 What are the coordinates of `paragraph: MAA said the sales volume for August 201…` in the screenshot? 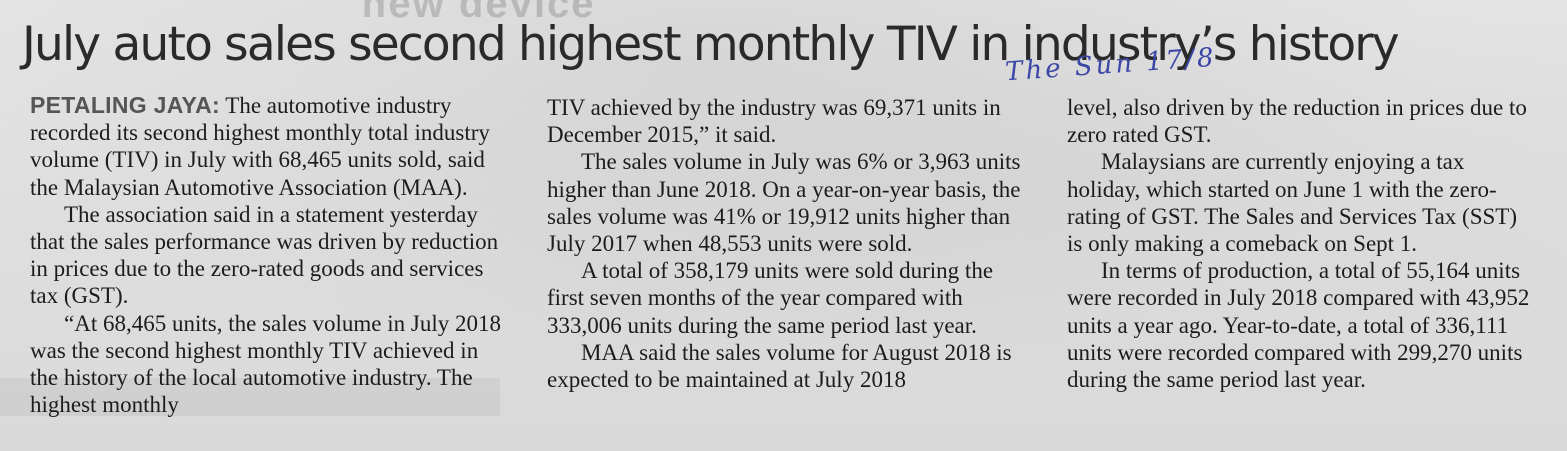 It's located at (779, 366).